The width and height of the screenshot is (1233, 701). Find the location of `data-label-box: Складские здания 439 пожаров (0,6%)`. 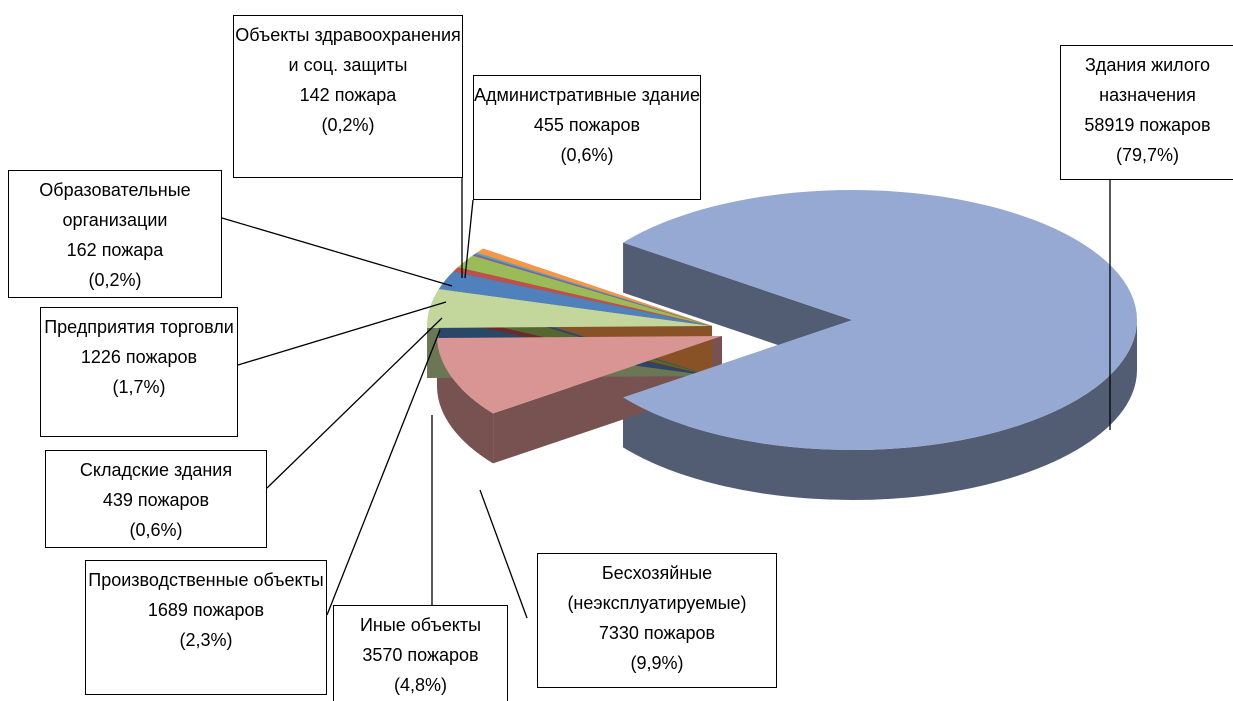

data-label-box: Складские здания 439 пожаров (0,6%) is located at coordinates (156, 499).